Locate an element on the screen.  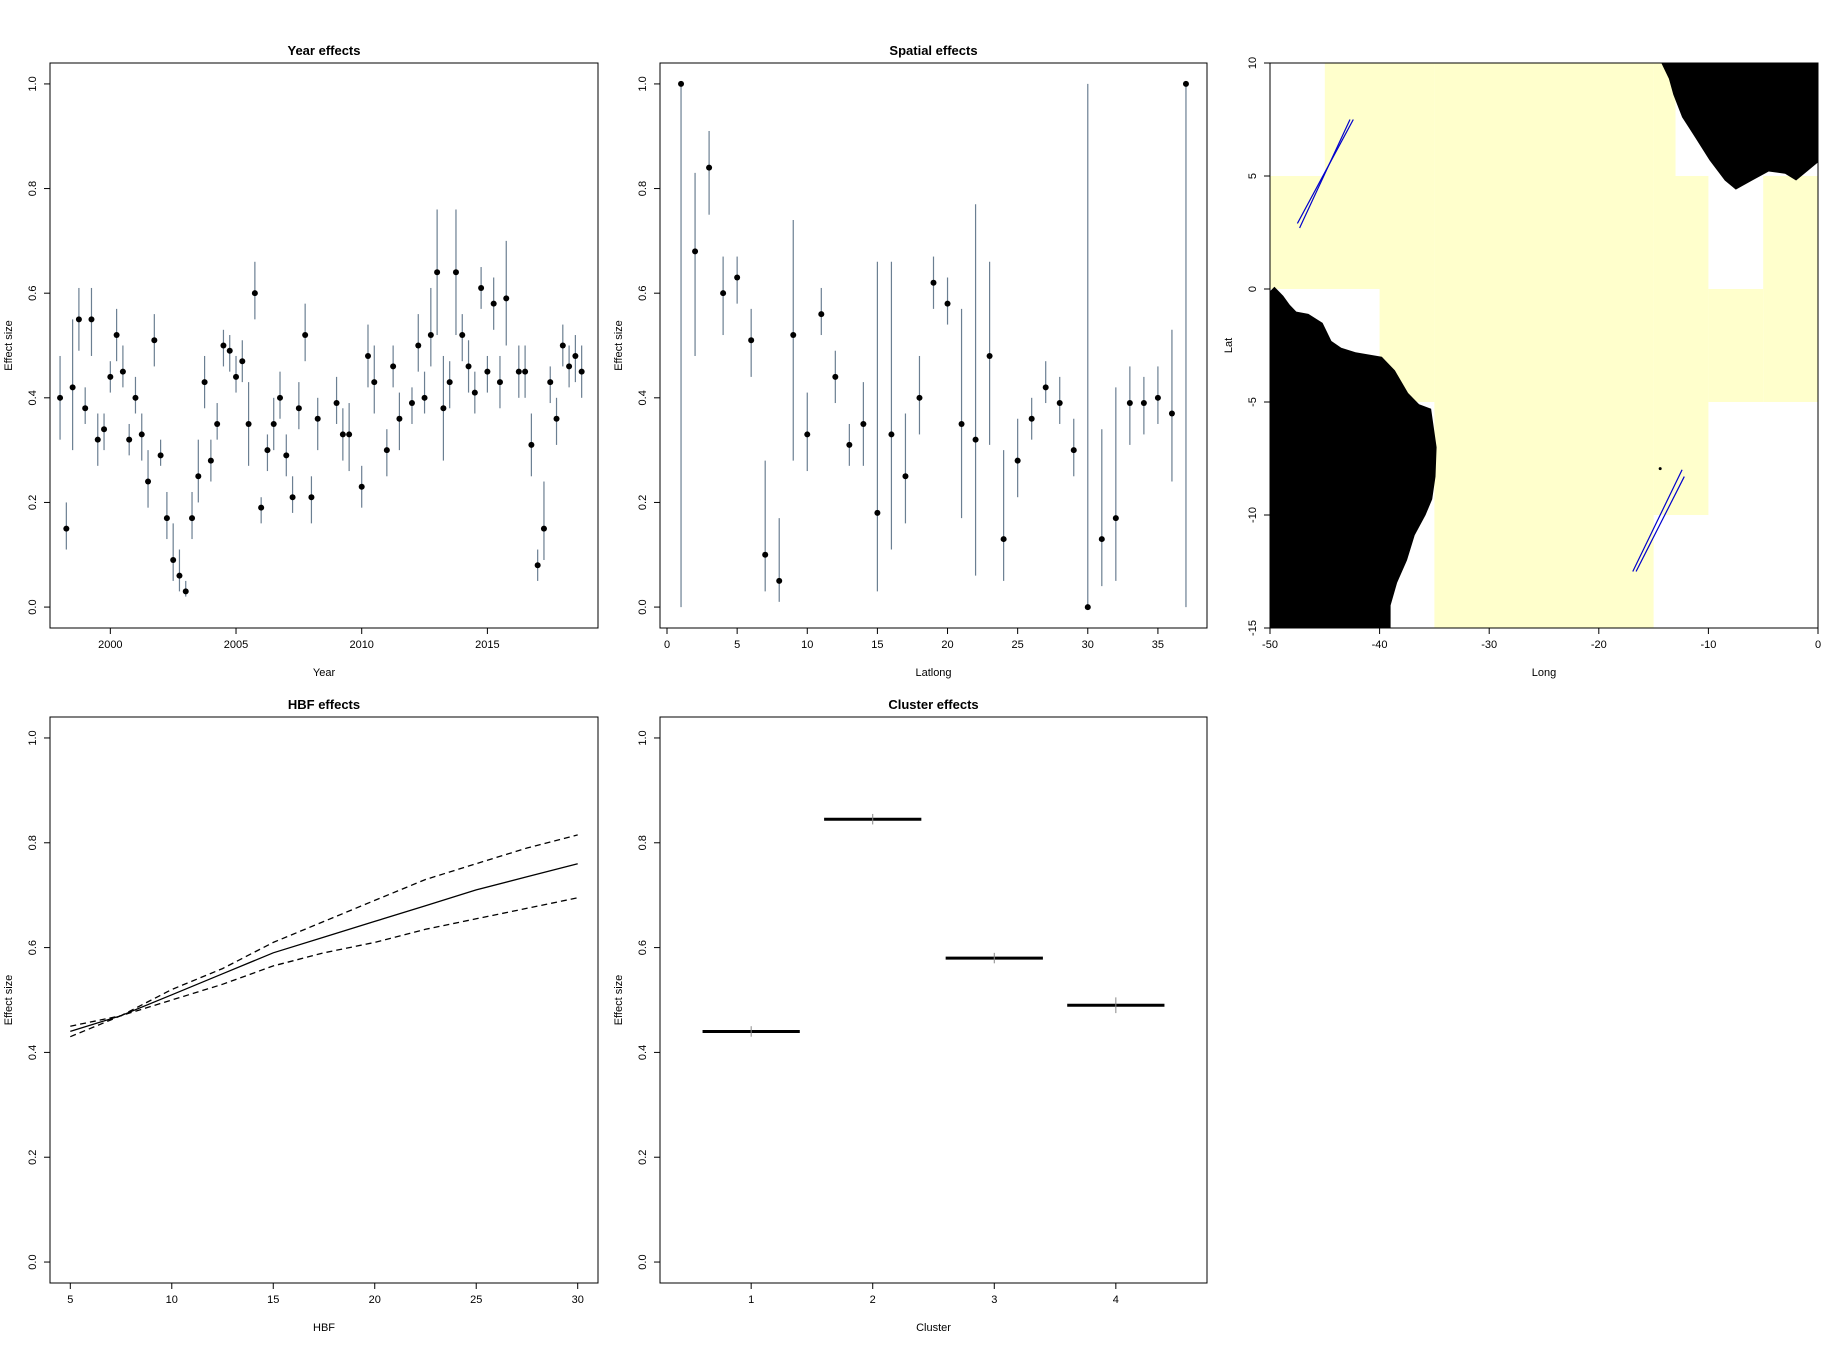
hbf-x-tick-label: 15 is located at coordinates (273, 1300).